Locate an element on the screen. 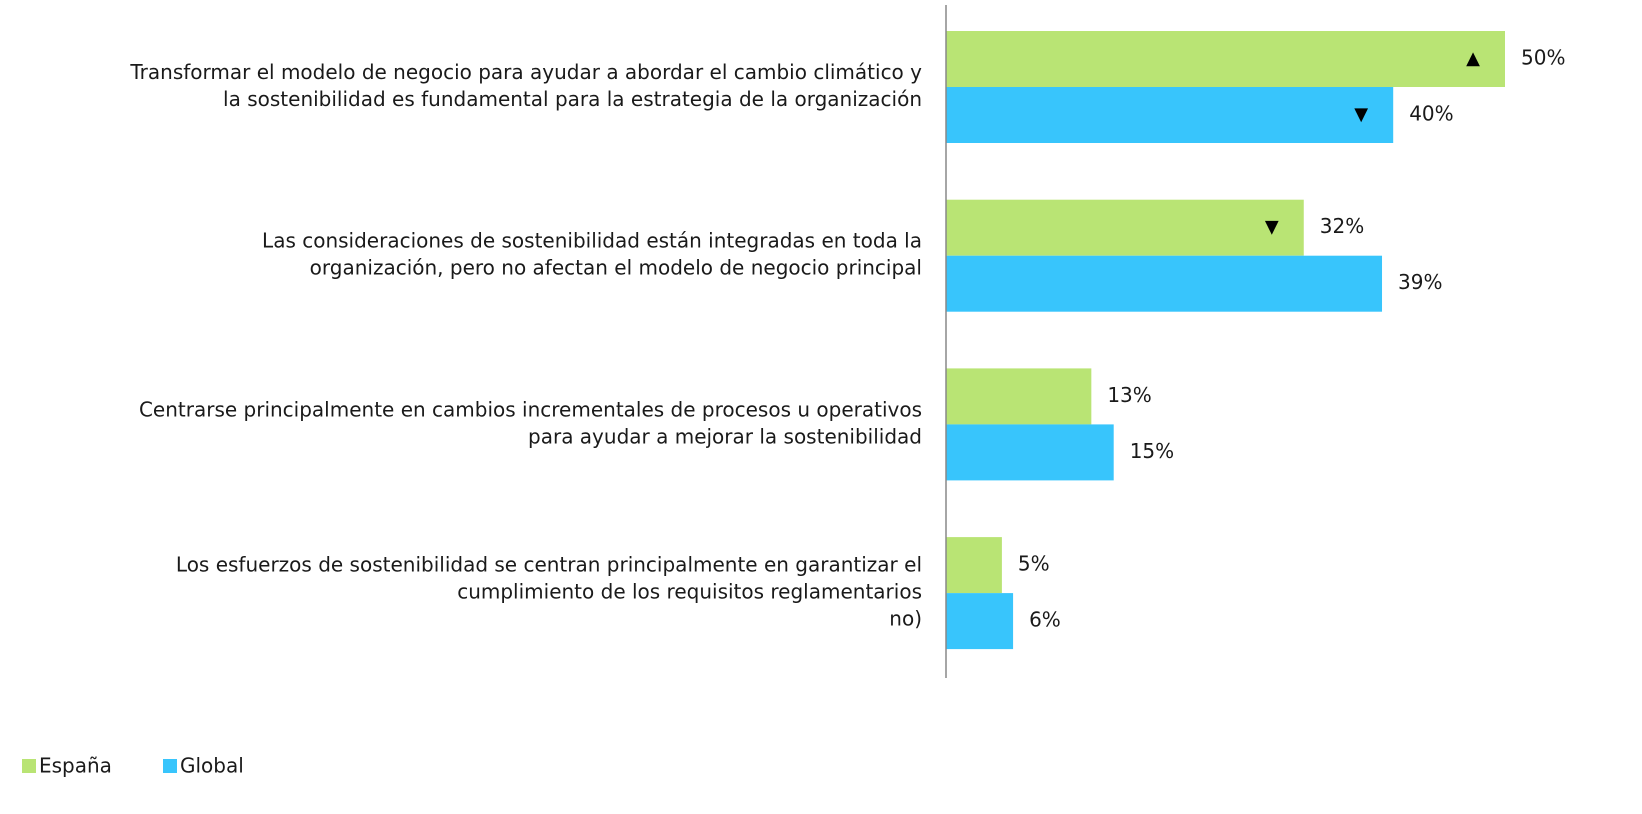  value-label: 39% is located at coordinates (1420, 282).